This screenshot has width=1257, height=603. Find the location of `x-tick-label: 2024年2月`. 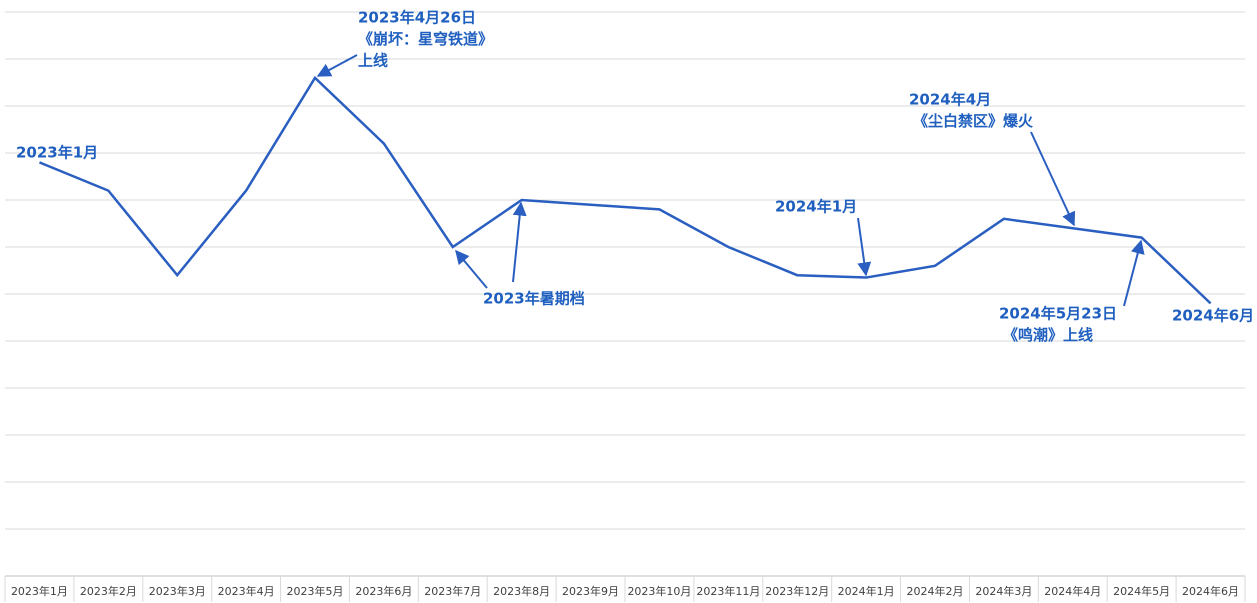

x-tick-label: 2024年2月 is located at coordinates (935, 591).